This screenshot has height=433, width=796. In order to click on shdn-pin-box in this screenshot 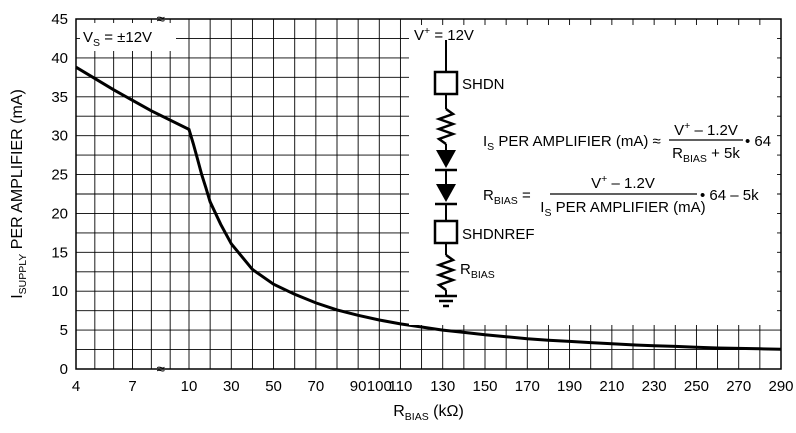, I will do `click(446, 83)`.